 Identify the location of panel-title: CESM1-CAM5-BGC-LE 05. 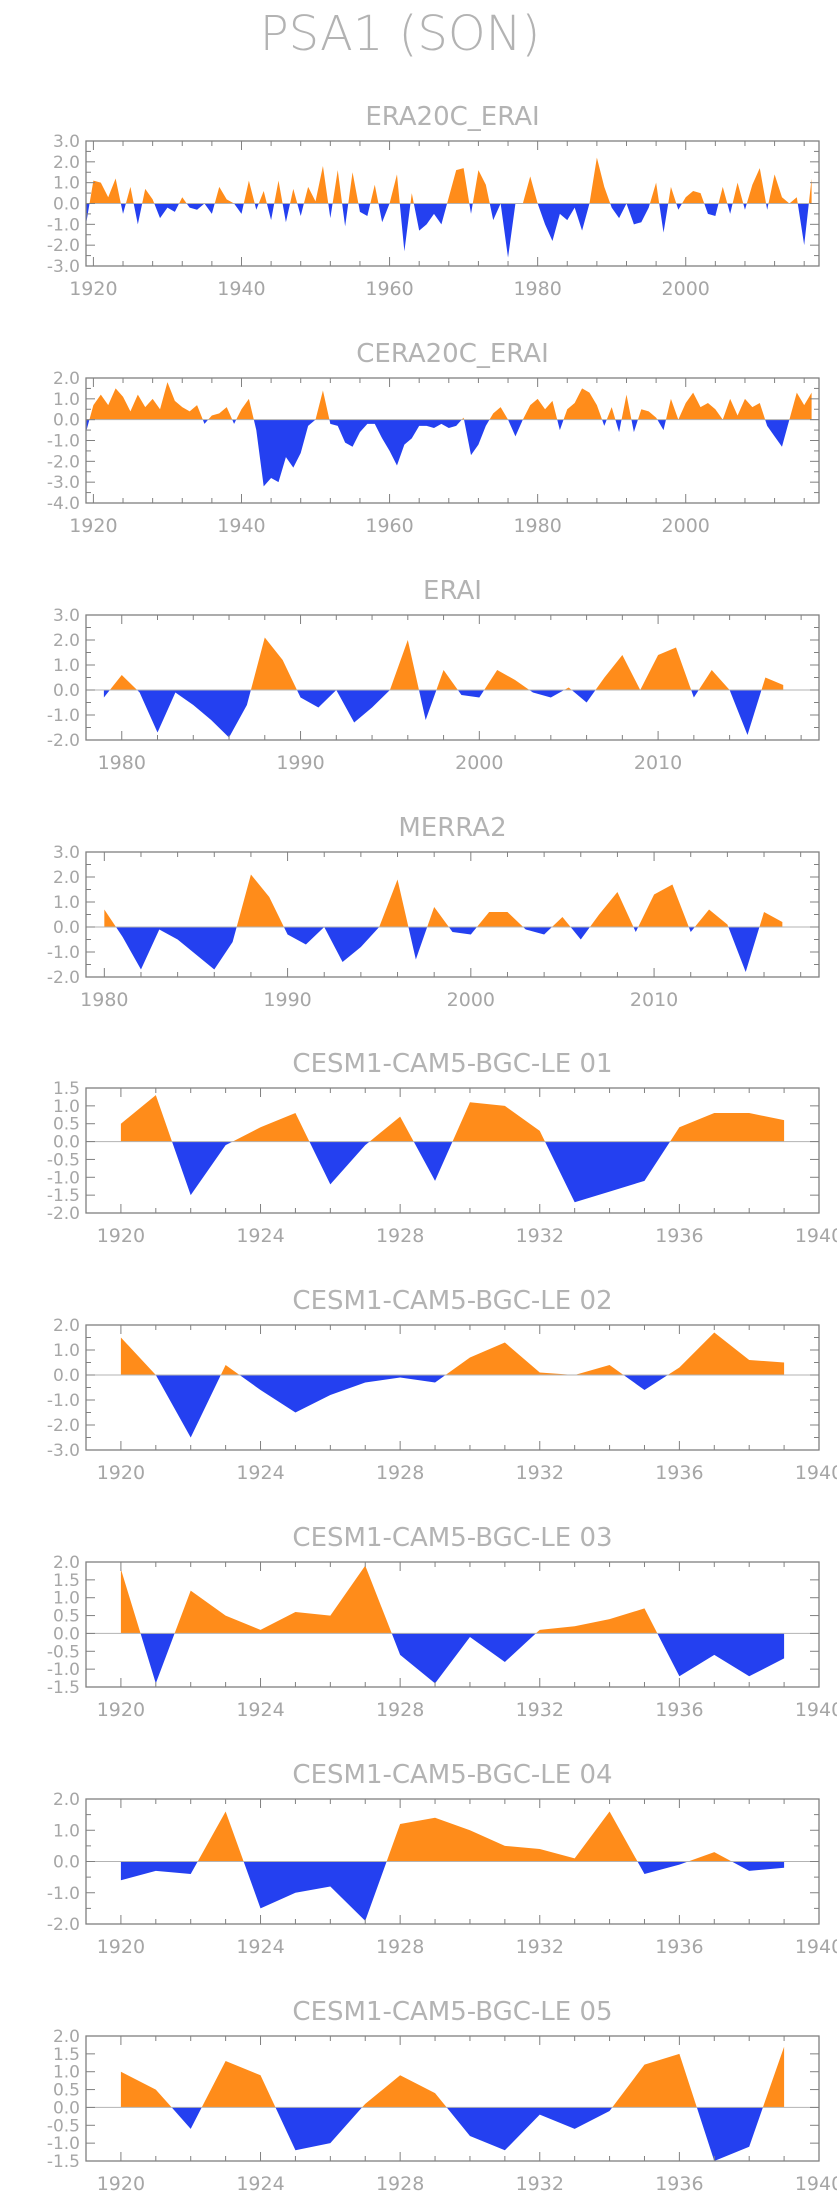
(452, 2012).